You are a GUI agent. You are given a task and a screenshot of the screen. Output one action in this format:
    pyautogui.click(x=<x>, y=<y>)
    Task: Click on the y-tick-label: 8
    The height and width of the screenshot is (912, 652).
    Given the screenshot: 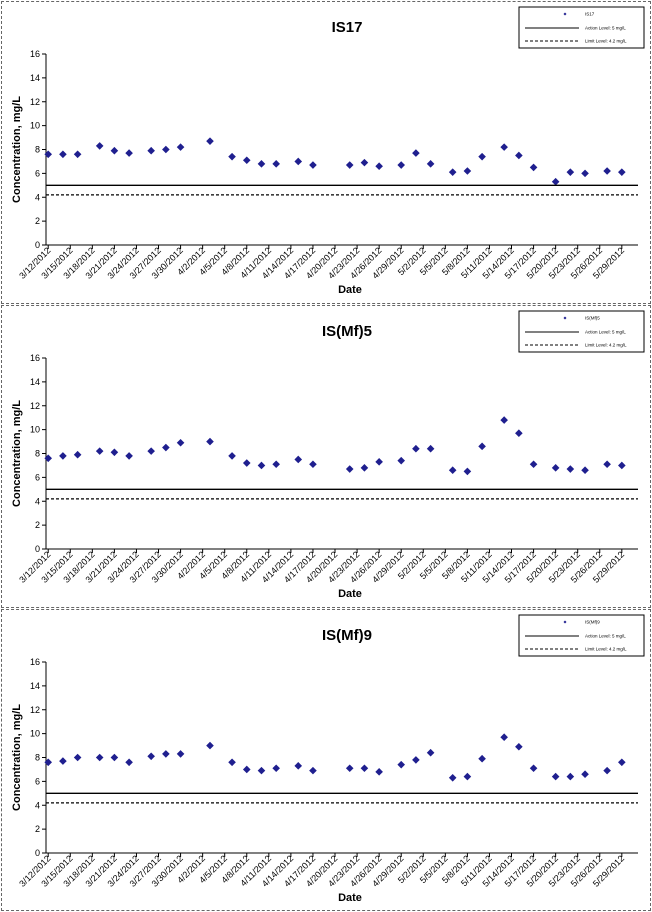 What is the action you would take?
    pyautogui.click(x=37, y=758)
    